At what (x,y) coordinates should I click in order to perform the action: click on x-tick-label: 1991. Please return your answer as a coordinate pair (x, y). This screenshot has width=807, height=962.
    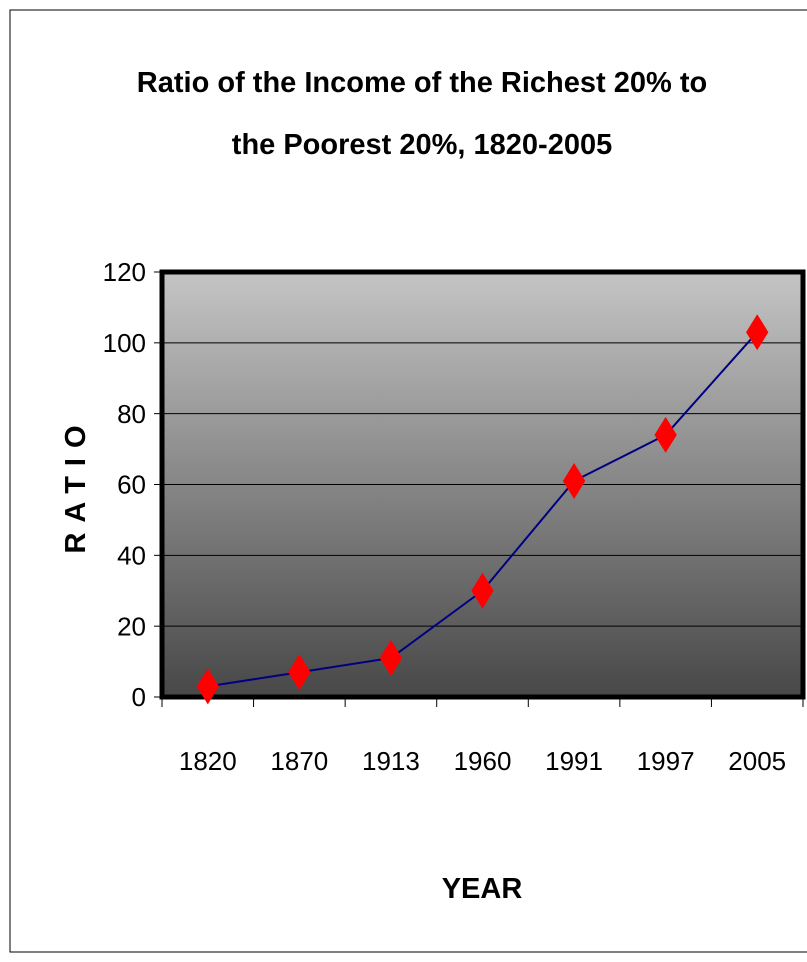
    Looking at the image, I should click on (574, 761).